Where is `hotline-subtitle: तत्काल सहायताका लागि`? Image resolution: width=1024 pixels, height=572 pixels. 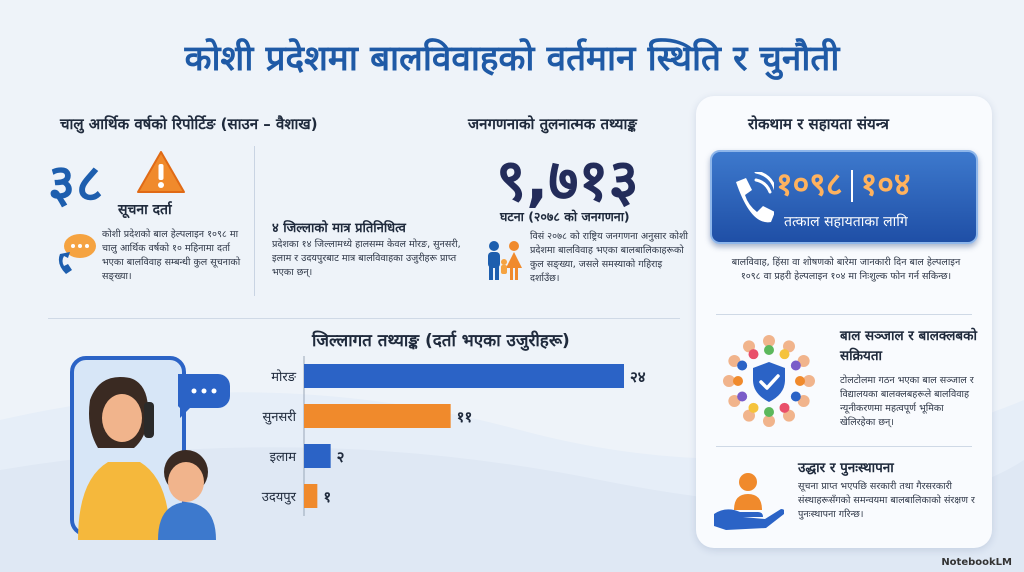
hotline-subtitle: तत्काल सहायताका लागि is located at coordinates (846, 222).